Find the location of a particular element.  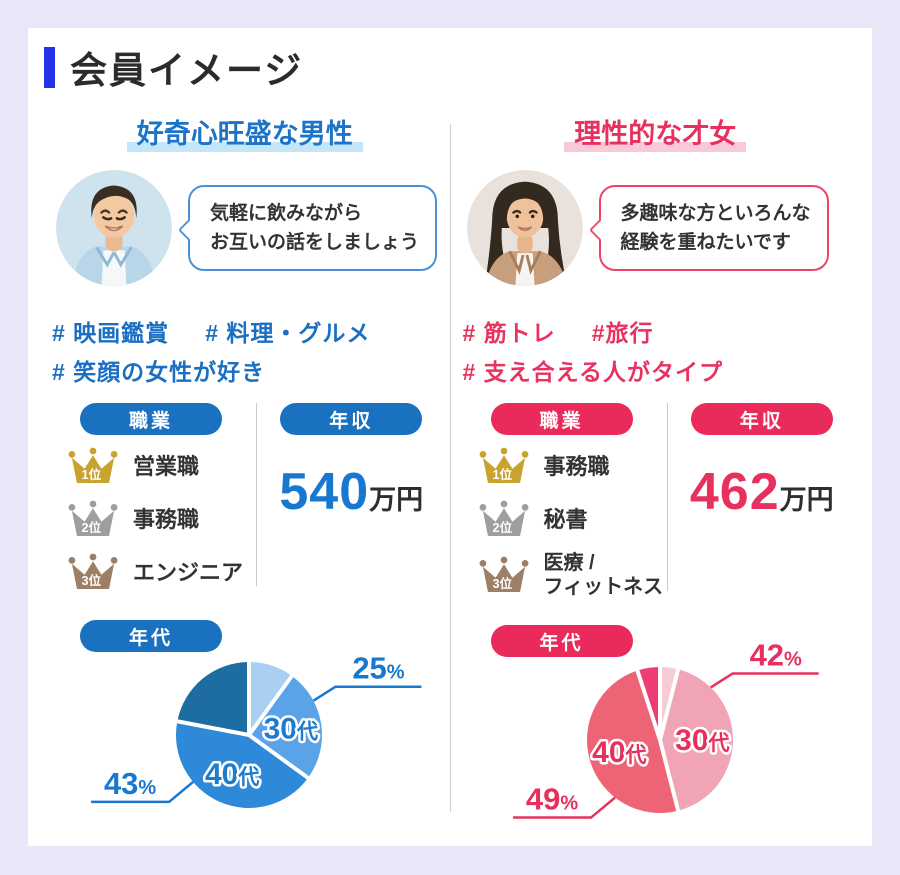

profile-title-male: 好奇心旺盛な男性 is located at coordinates (245, 132).